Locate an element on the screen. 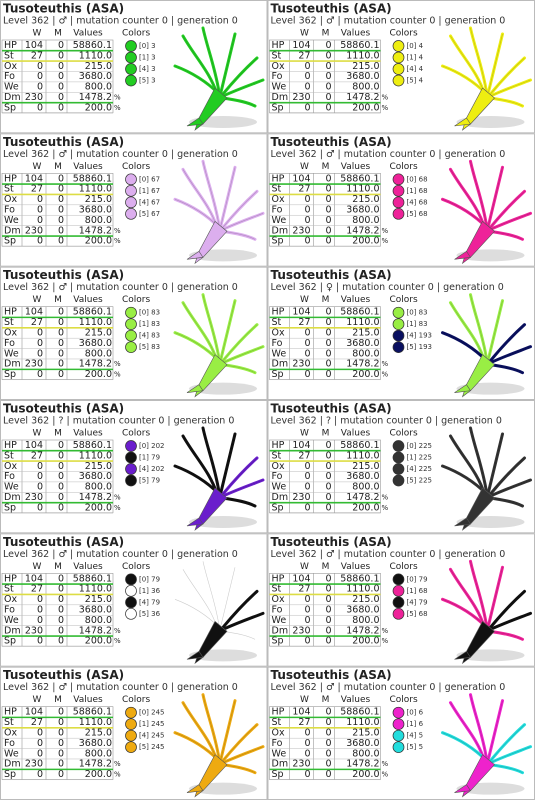  stats-frame is located at coordinates (57, 343).